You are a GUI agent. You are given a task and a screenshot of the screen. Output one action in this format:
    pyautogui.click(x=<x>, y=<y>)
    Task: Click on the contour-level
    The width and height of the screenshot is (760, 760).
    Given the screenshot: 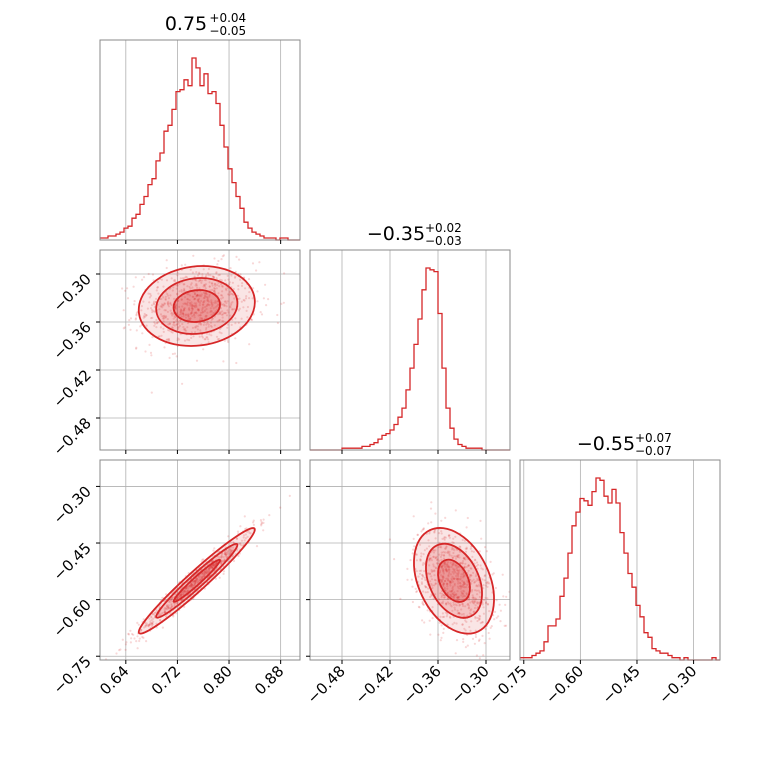 What is the action you would take?
    pyautogui.click(x=196, y=580)
    